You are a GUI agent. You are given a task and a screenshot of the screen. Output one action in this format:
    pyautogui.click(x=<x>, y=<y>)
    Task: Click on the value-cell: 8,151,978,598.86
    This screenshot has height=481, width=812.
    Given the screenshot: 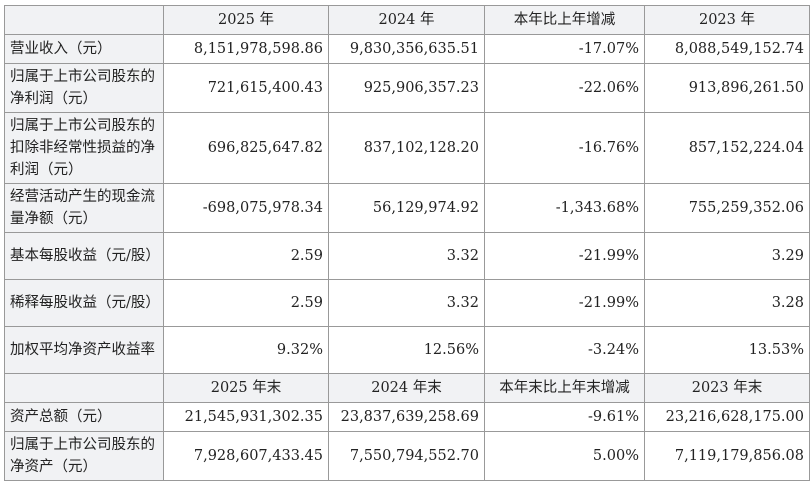 What is the action you would take?
    pyautogui.click(x=246, y=49)
    